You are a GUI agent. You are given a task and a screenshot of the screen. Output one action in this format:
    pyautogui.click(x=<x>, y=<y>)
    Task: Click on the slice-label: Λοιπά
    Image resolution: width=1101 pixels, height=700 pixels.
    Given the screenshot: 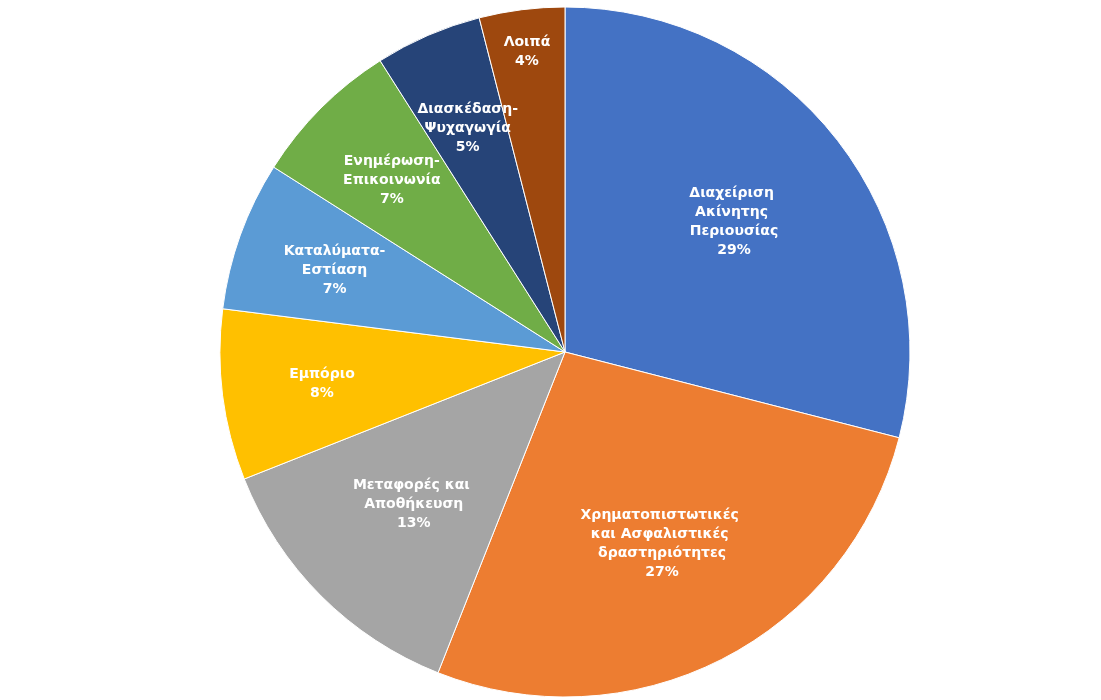 What is the action you would take?
    pyautogui.click(x=527, y=41)
    